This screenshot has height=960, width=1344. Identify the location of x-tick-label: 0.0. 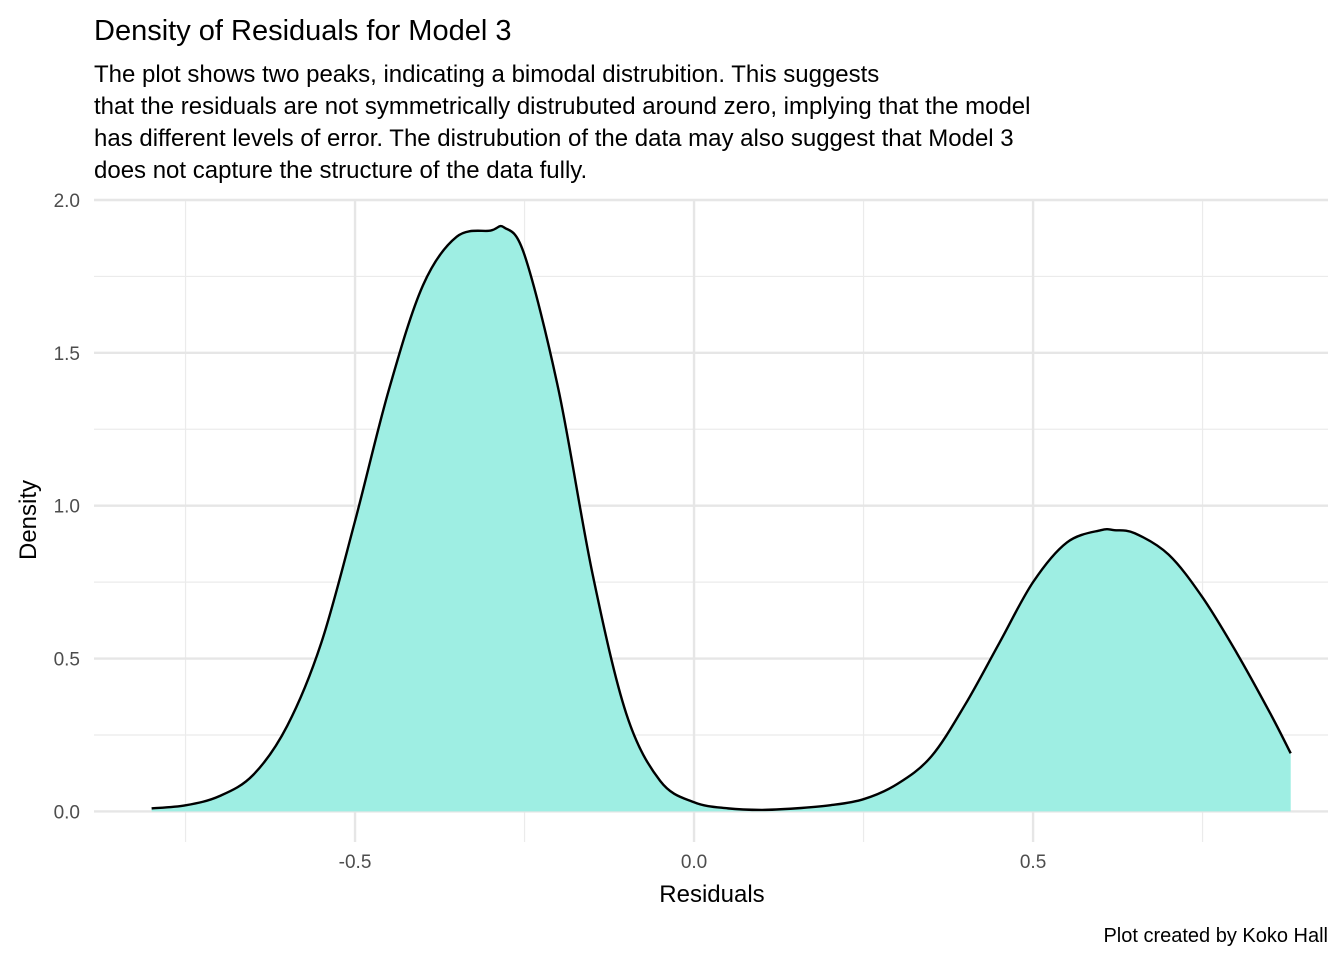
(694, 862).